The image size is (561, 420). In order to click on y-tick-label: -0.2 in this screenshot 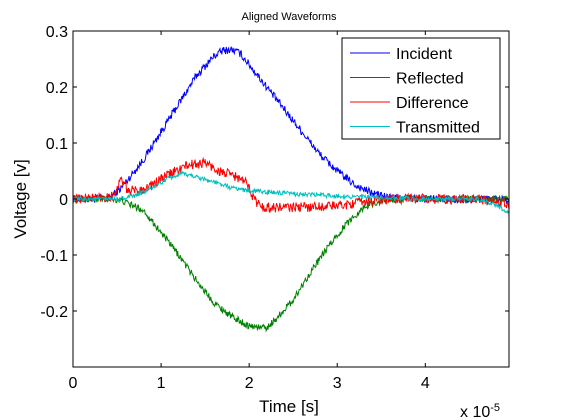, I will do `click(54, 312)`.